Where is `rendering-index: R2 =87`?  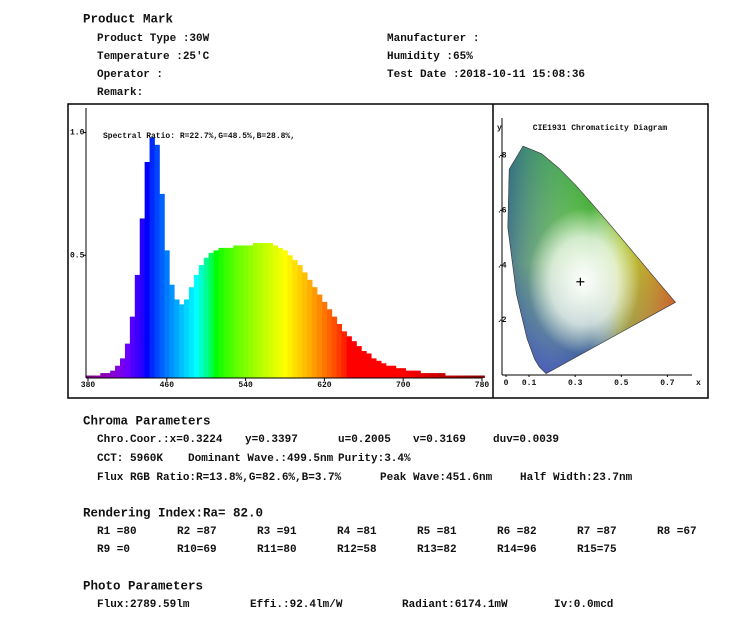
rendering-index: R2 =87 is located at coordinates (197, 532).